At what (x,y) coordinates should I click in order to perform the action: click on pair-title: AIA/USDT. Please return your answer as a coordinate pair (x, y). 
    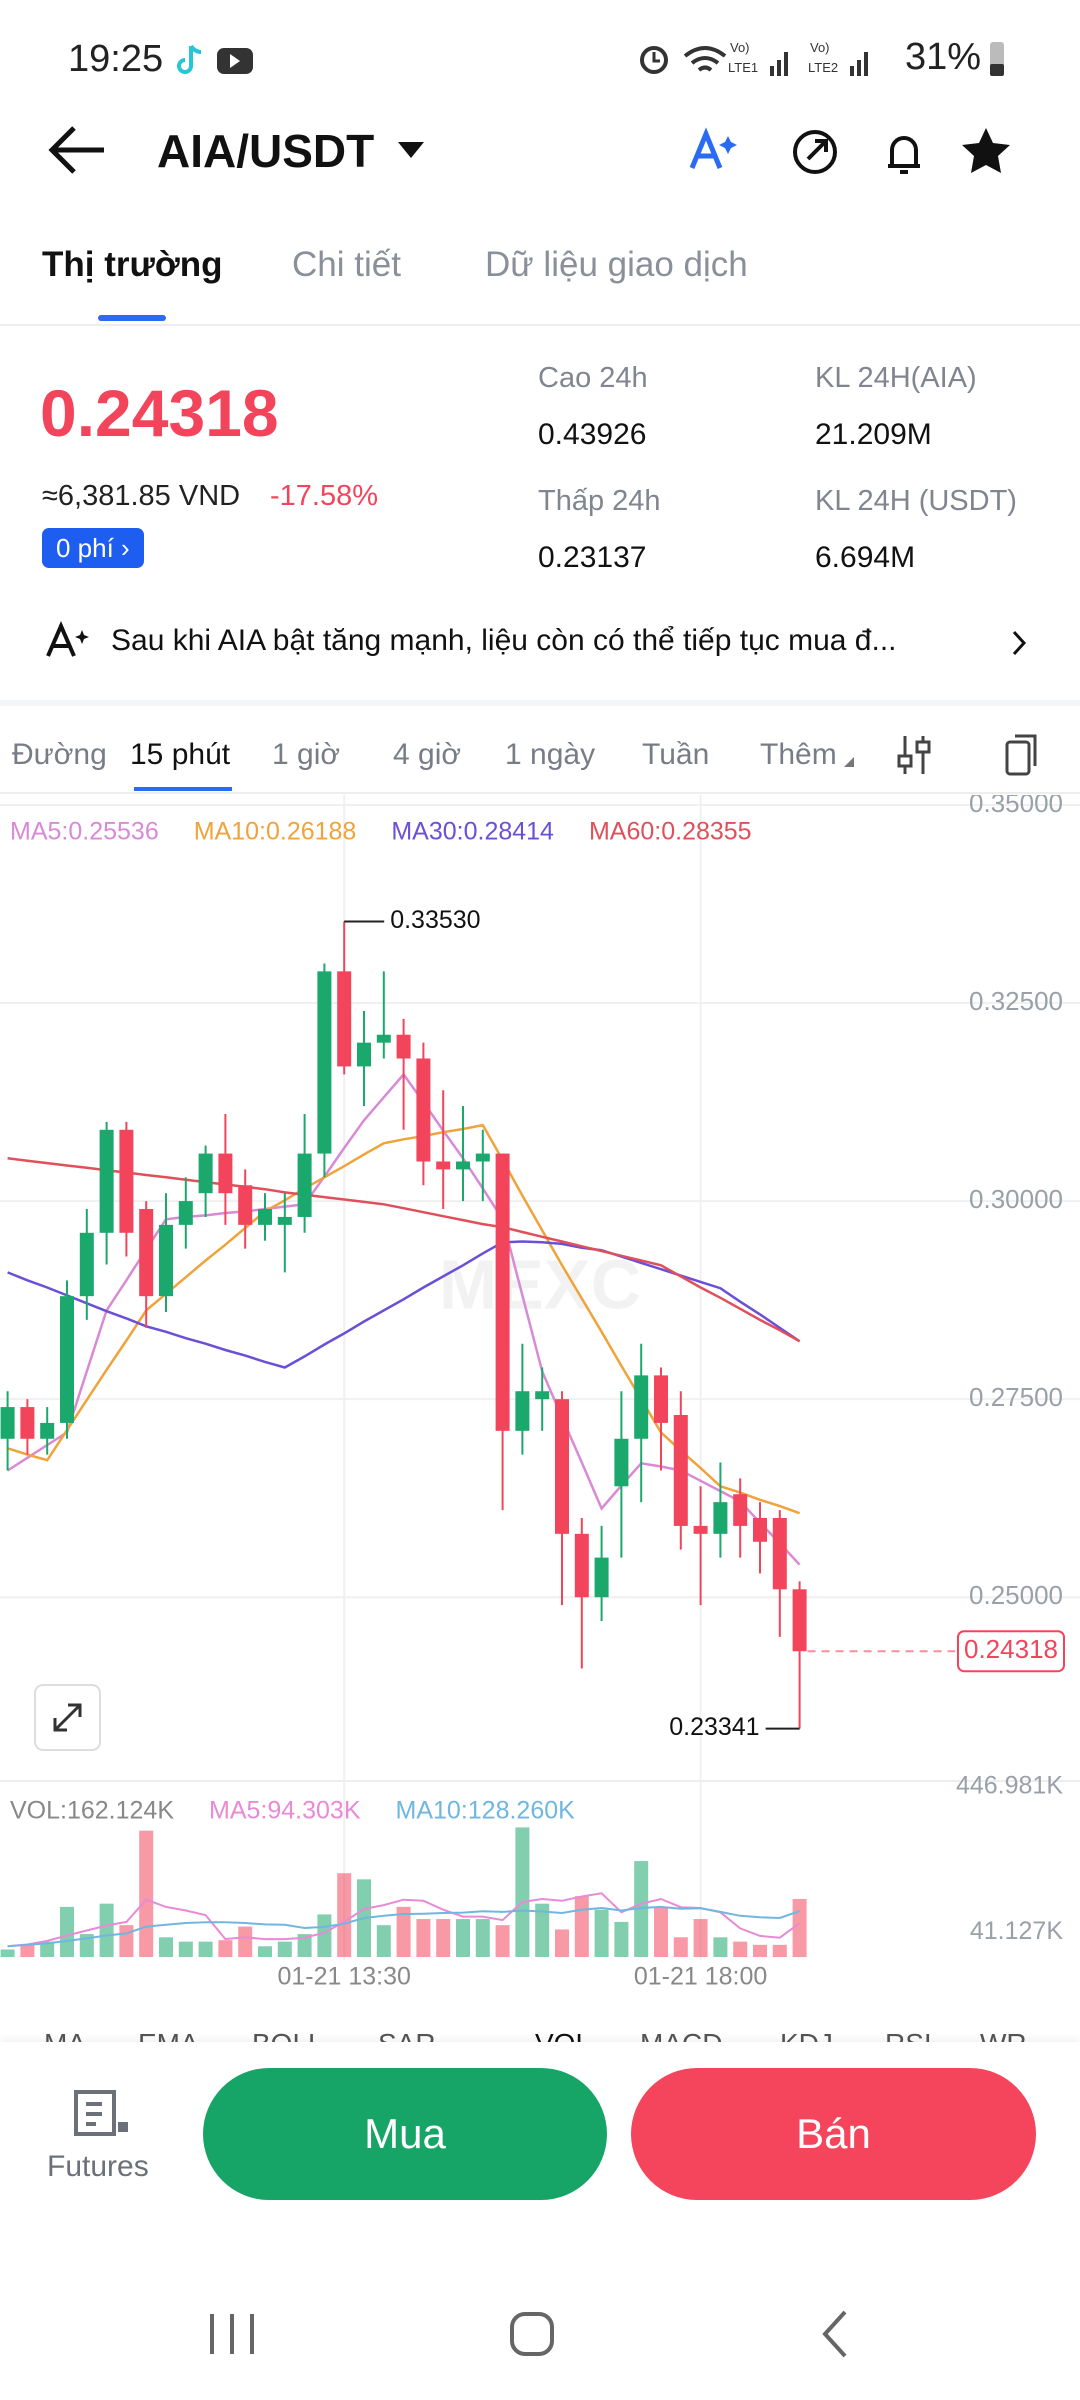
    Looking at the image, I should click on (266, 151).